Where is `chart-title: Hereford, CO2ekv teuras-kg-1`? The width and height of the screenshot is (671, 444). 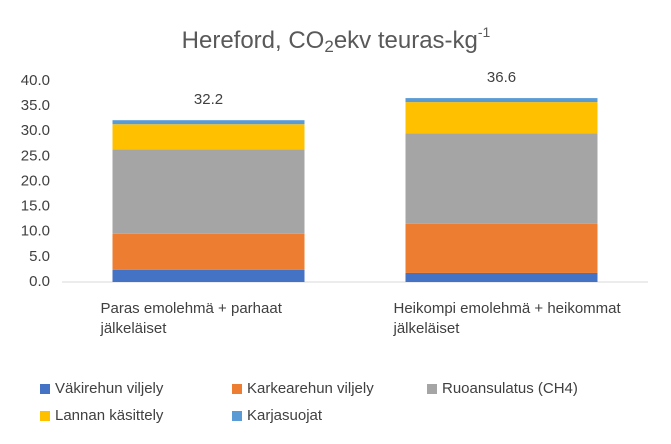 chart-title: Hereford, CO2ekv teuras-kg-1 is located at coordinates (336, 40).